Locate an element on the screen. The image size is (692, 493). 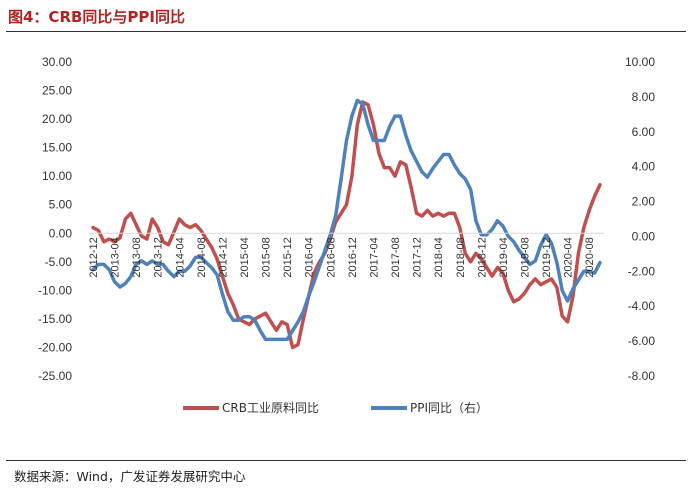
x-tick-label: 2019-08 is located at coordinates (525, 257).